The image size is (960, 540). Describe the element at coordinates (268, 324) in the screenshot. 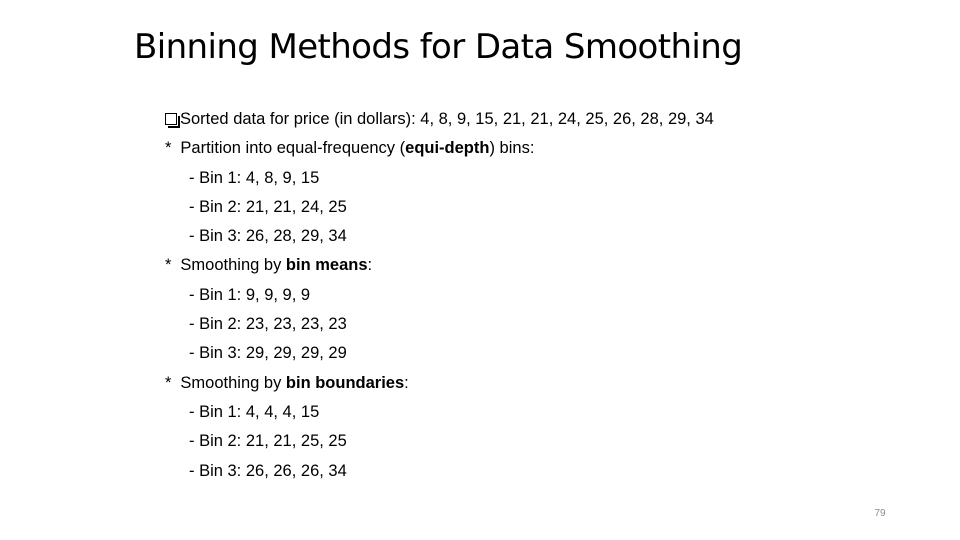

I see `means-bin-2: - Bin 2: 23, 23, 23, 23` at that location.